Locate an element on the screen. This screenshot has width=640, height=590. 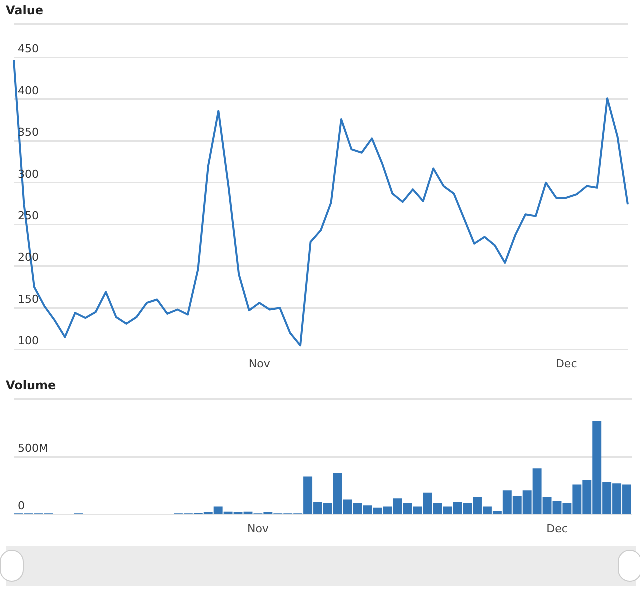
y-tick-label: 450 is located at coordinates (28, 49).